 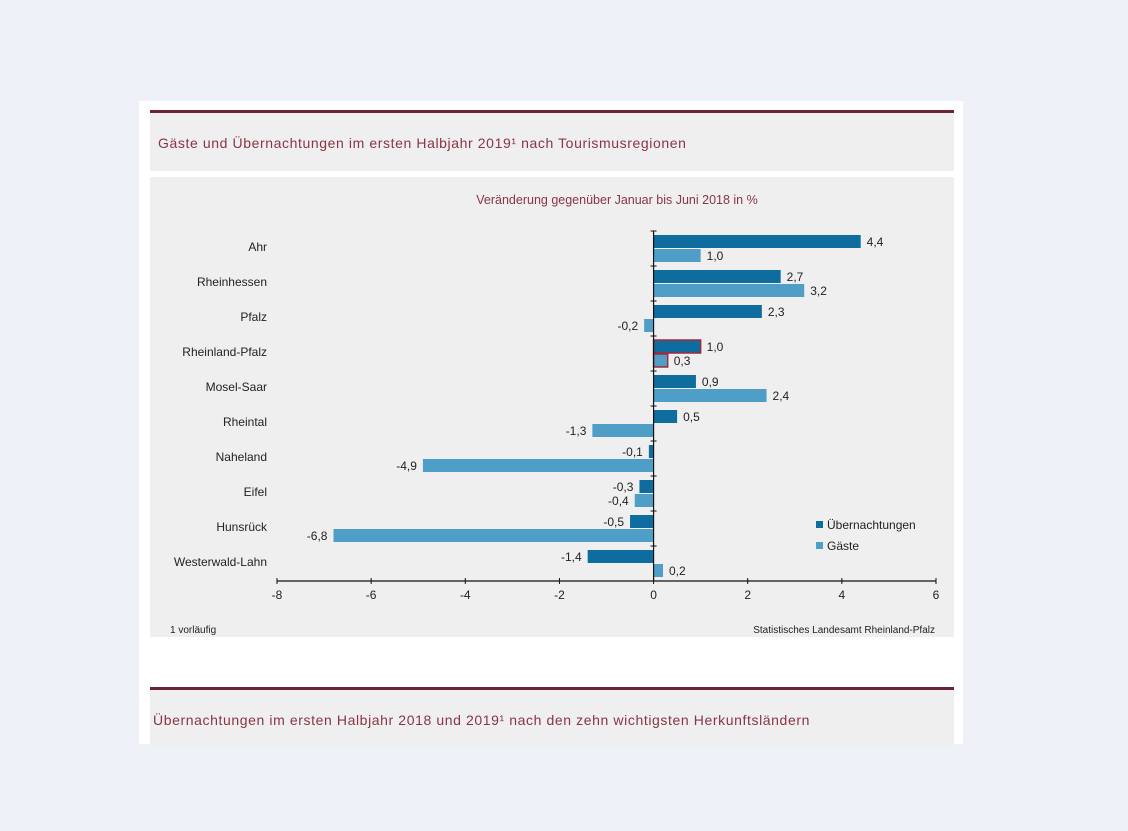 I want to click on category-label: Mosel-Saar, so click(x=236, y=387).